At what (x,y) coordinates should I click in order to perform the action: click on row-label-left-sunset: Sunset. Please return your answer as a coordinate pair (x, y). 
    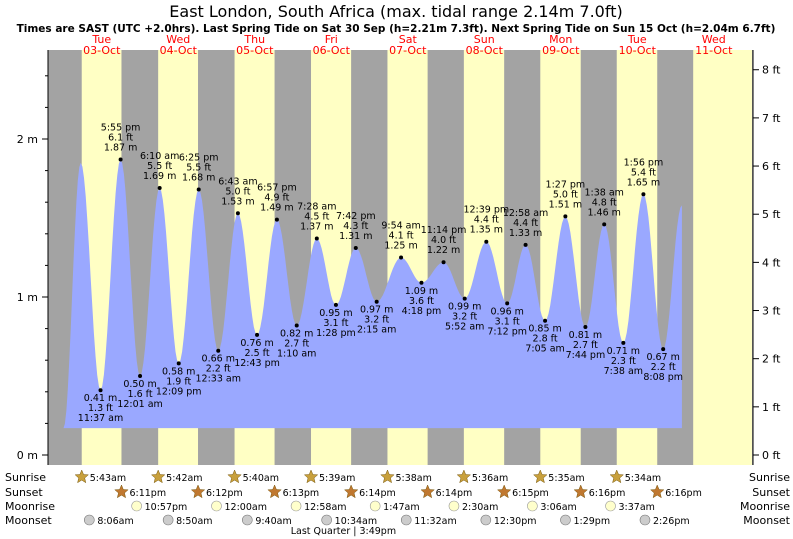
    Looking at the image, I should click on (24, 492).